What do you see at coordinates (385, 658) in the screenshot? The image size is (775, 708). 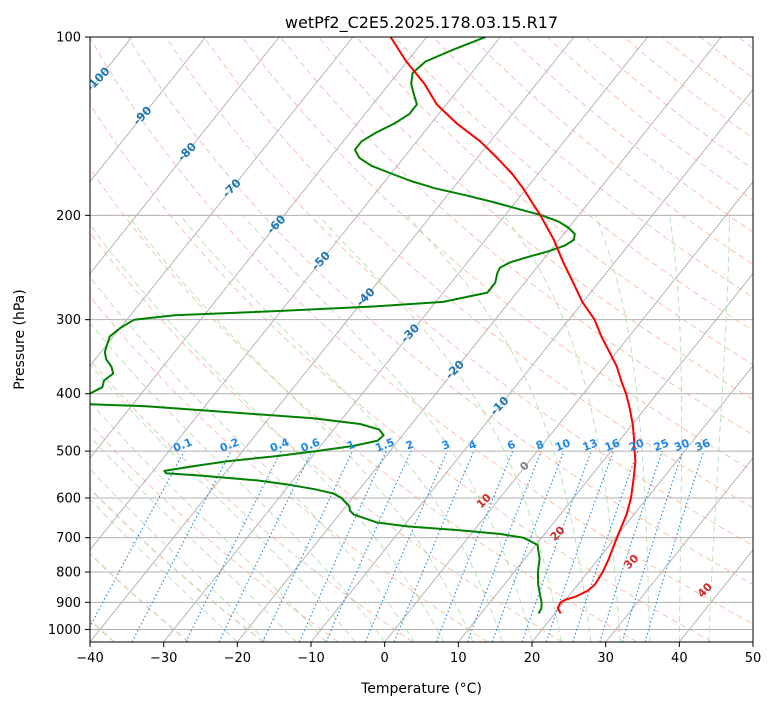 I see `x-tick-label: 0` at bounding box center [385, 658].